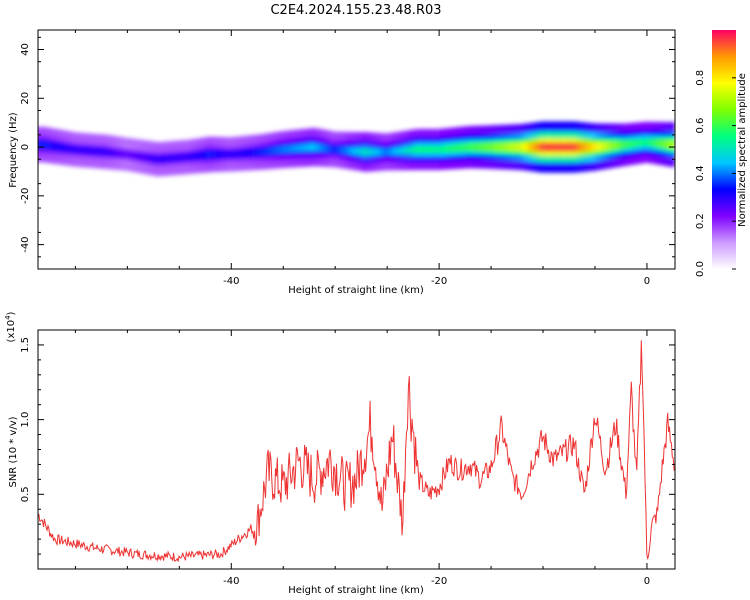 The image size is (750, 600). Describe the element at coordinates (25, 196) in the screenshot. I see `y-tick-label-1: -20` at that location.